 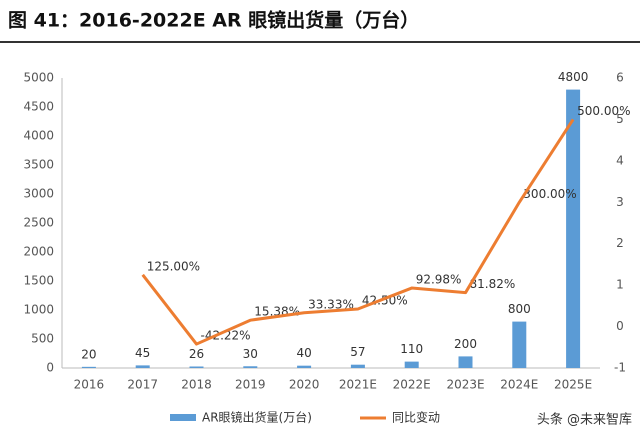 I want to click on line-value-label: 300.00%, so click(x=549, y=194).